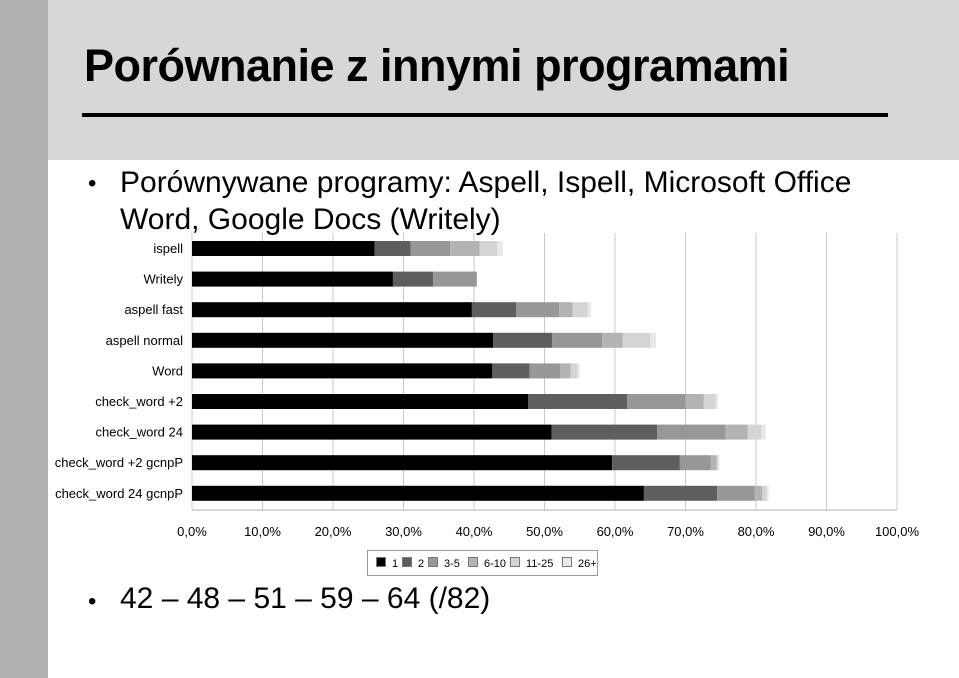  Describe the element at coordinates (587, 564) in the screenshot. I see `legend-label: 26+` at that location.